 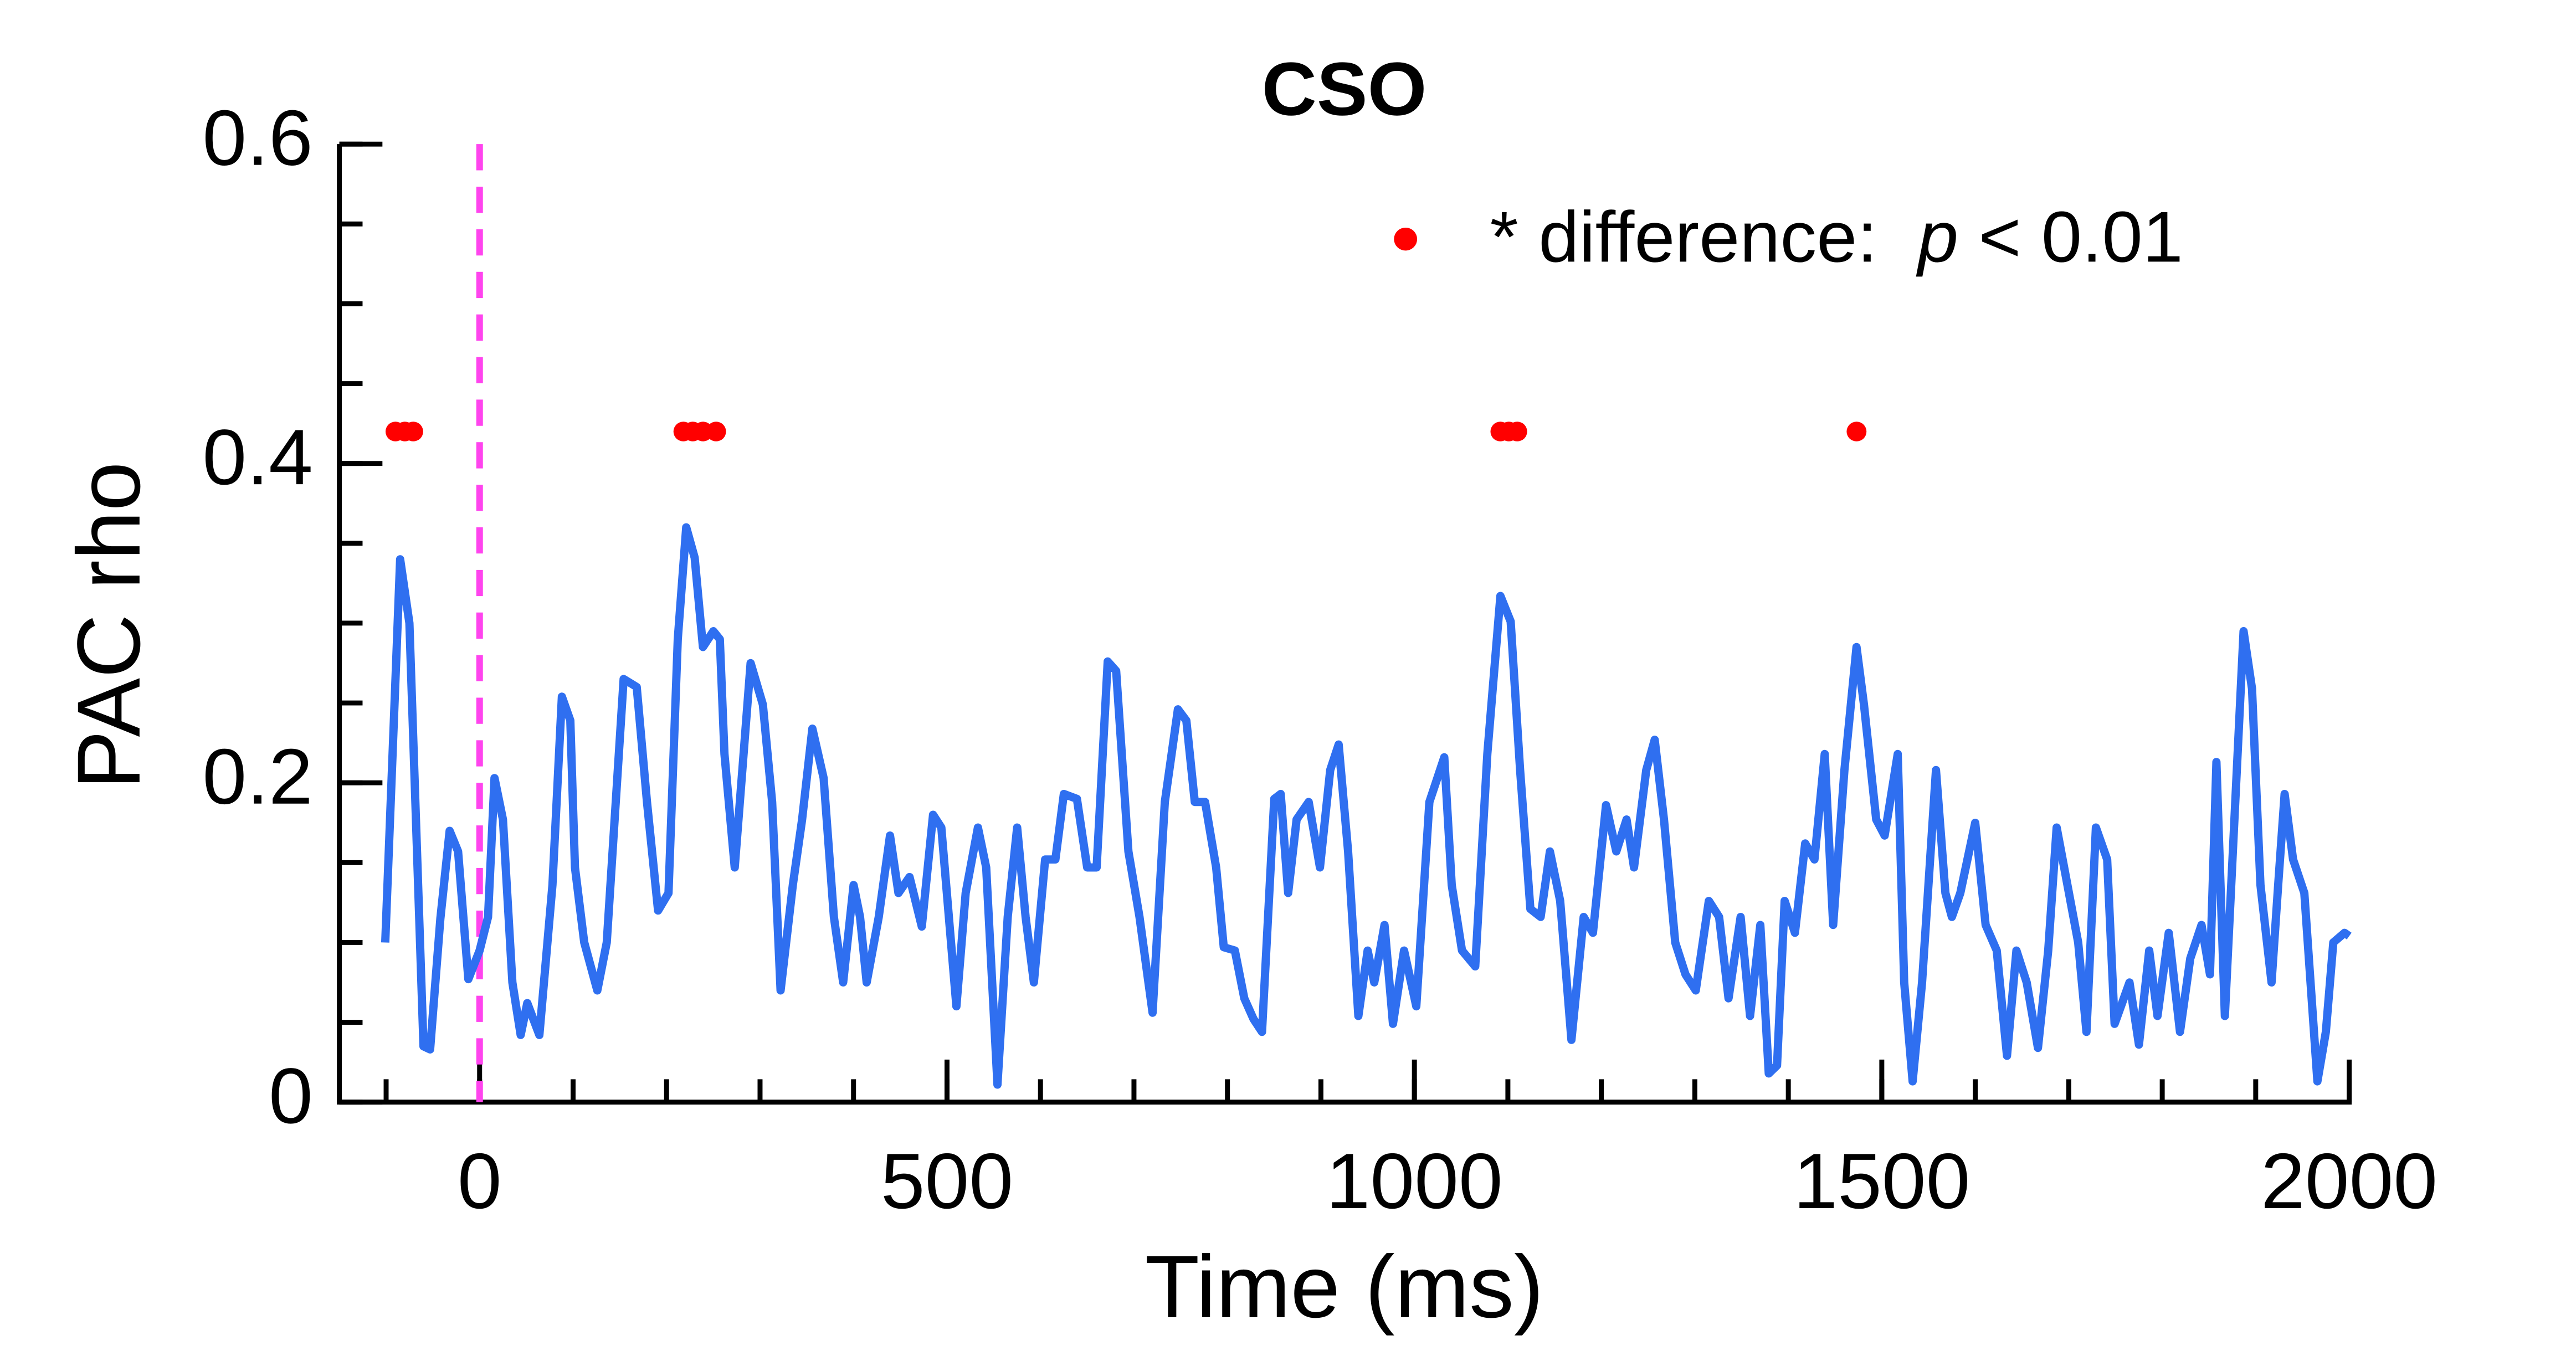 I want to click on y-tick-label: 0.4, so click(x=257, y=457).